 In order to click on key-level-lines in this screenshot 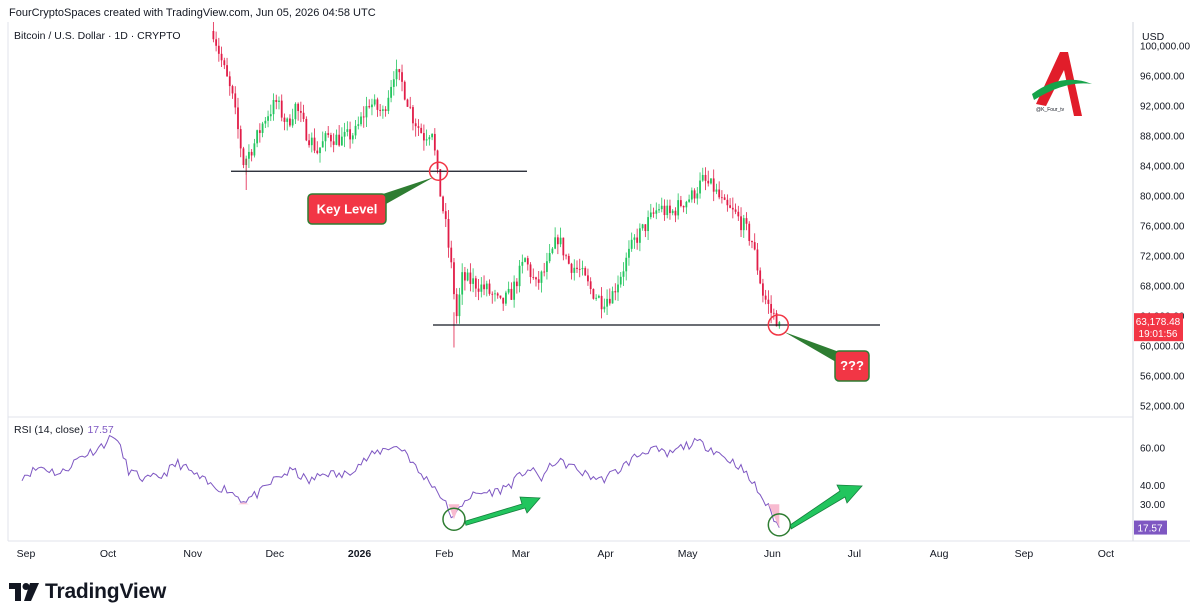, I will do `click(555, 248)`.